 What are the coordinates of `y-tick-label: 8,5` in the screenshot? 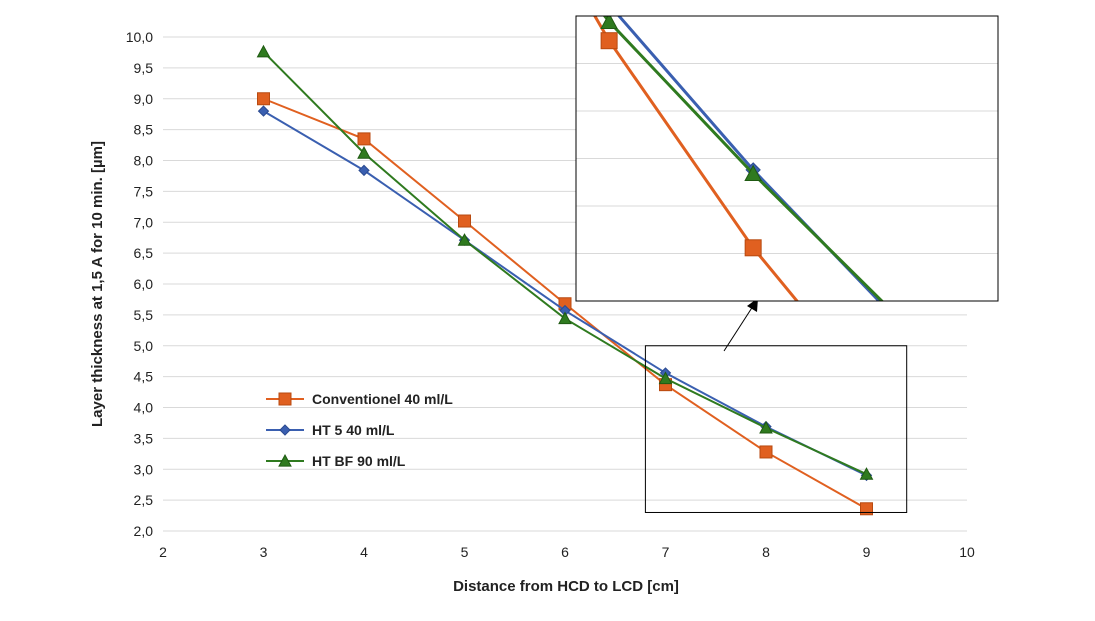 It's located at (144, 130).